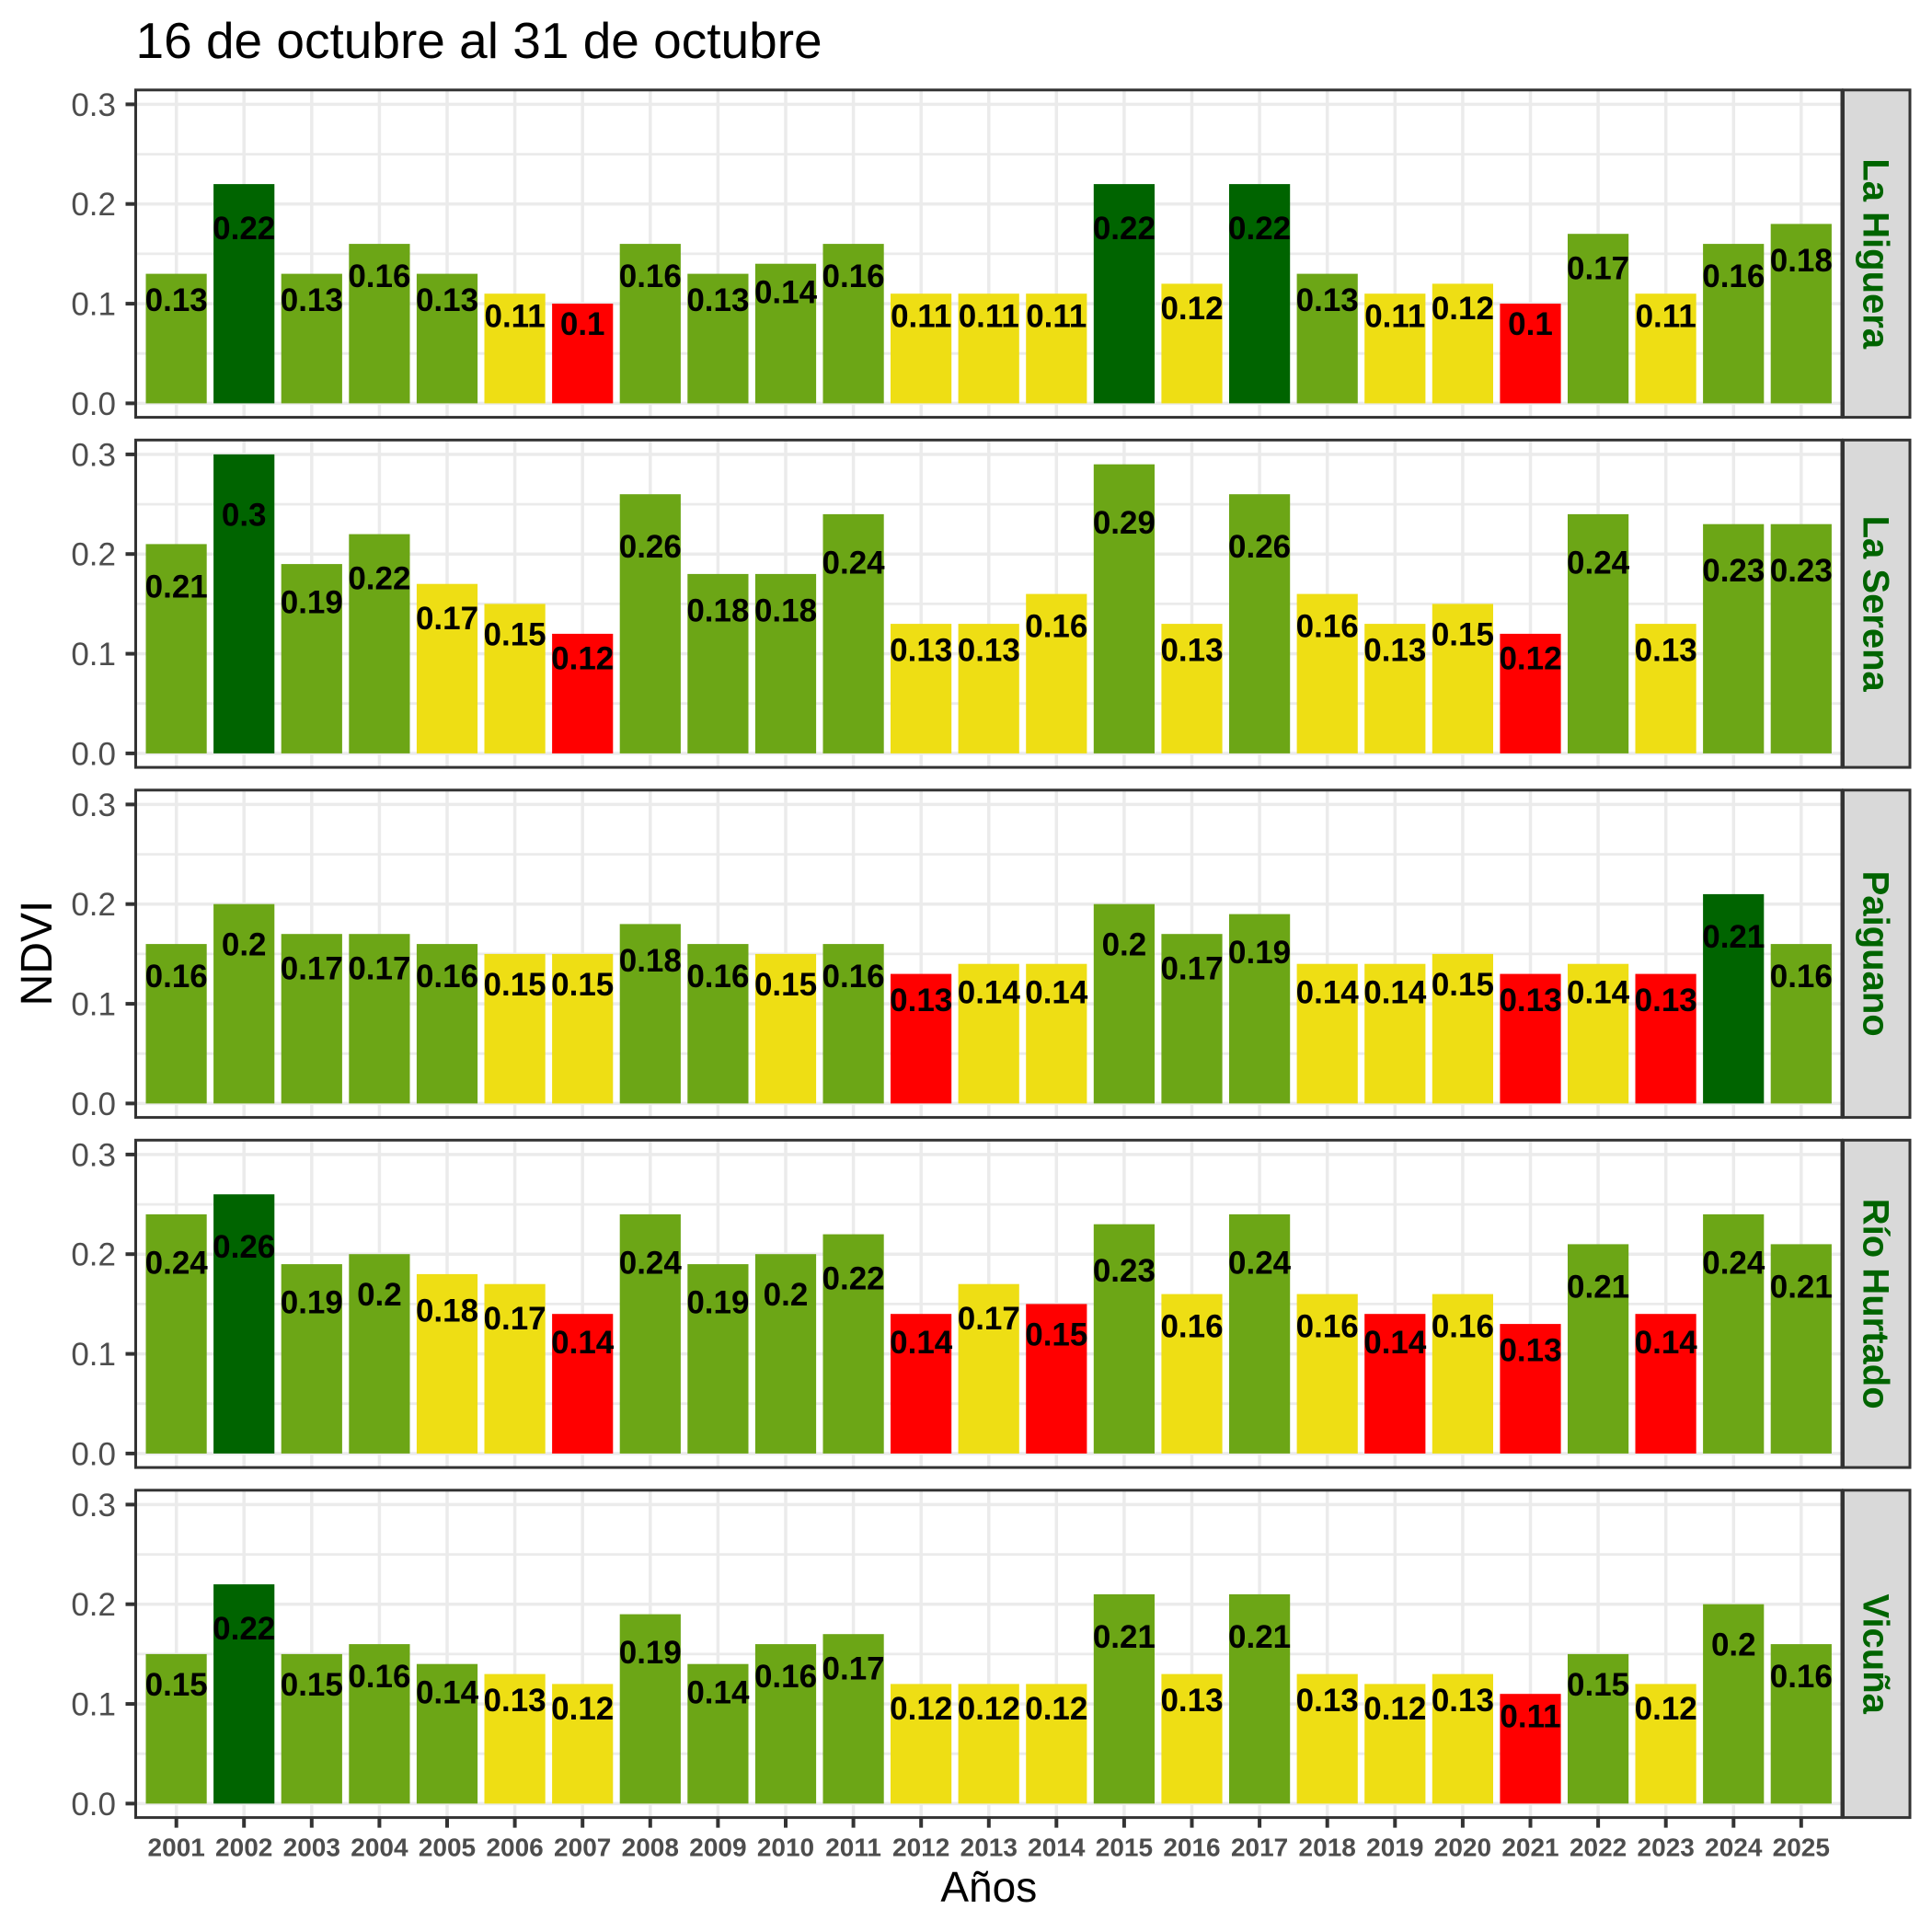  What do you see at coordinates (1875, 954) in the screenshot?
I see `svg-text: Paiguano` at bounding box center [1875, 954].